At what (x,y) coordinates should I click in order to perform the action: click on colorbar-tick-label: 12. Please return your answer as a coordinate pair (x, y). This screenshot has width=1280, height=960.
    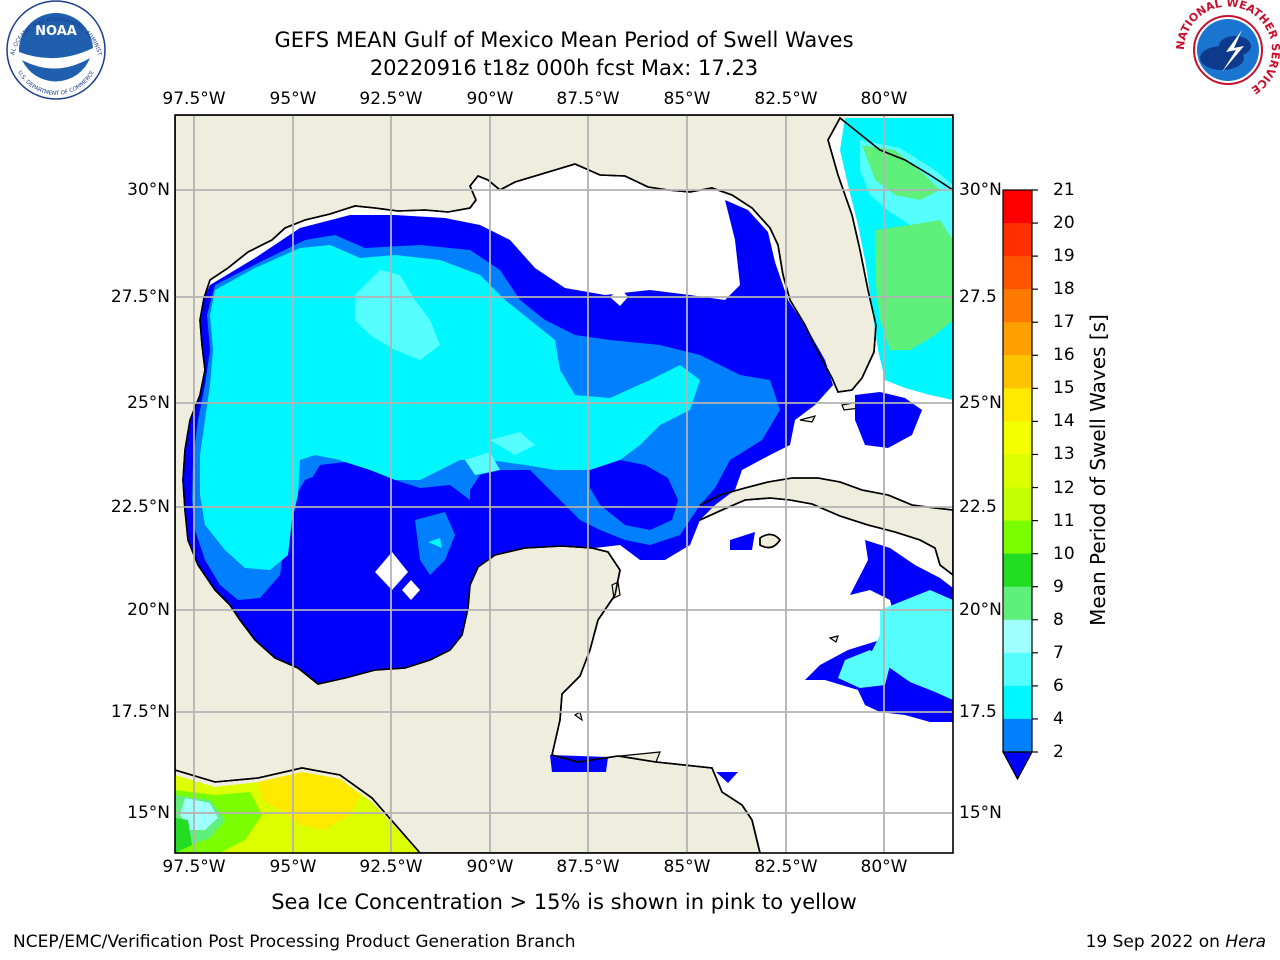
    Looking at the image, I should click on (1064, 487).